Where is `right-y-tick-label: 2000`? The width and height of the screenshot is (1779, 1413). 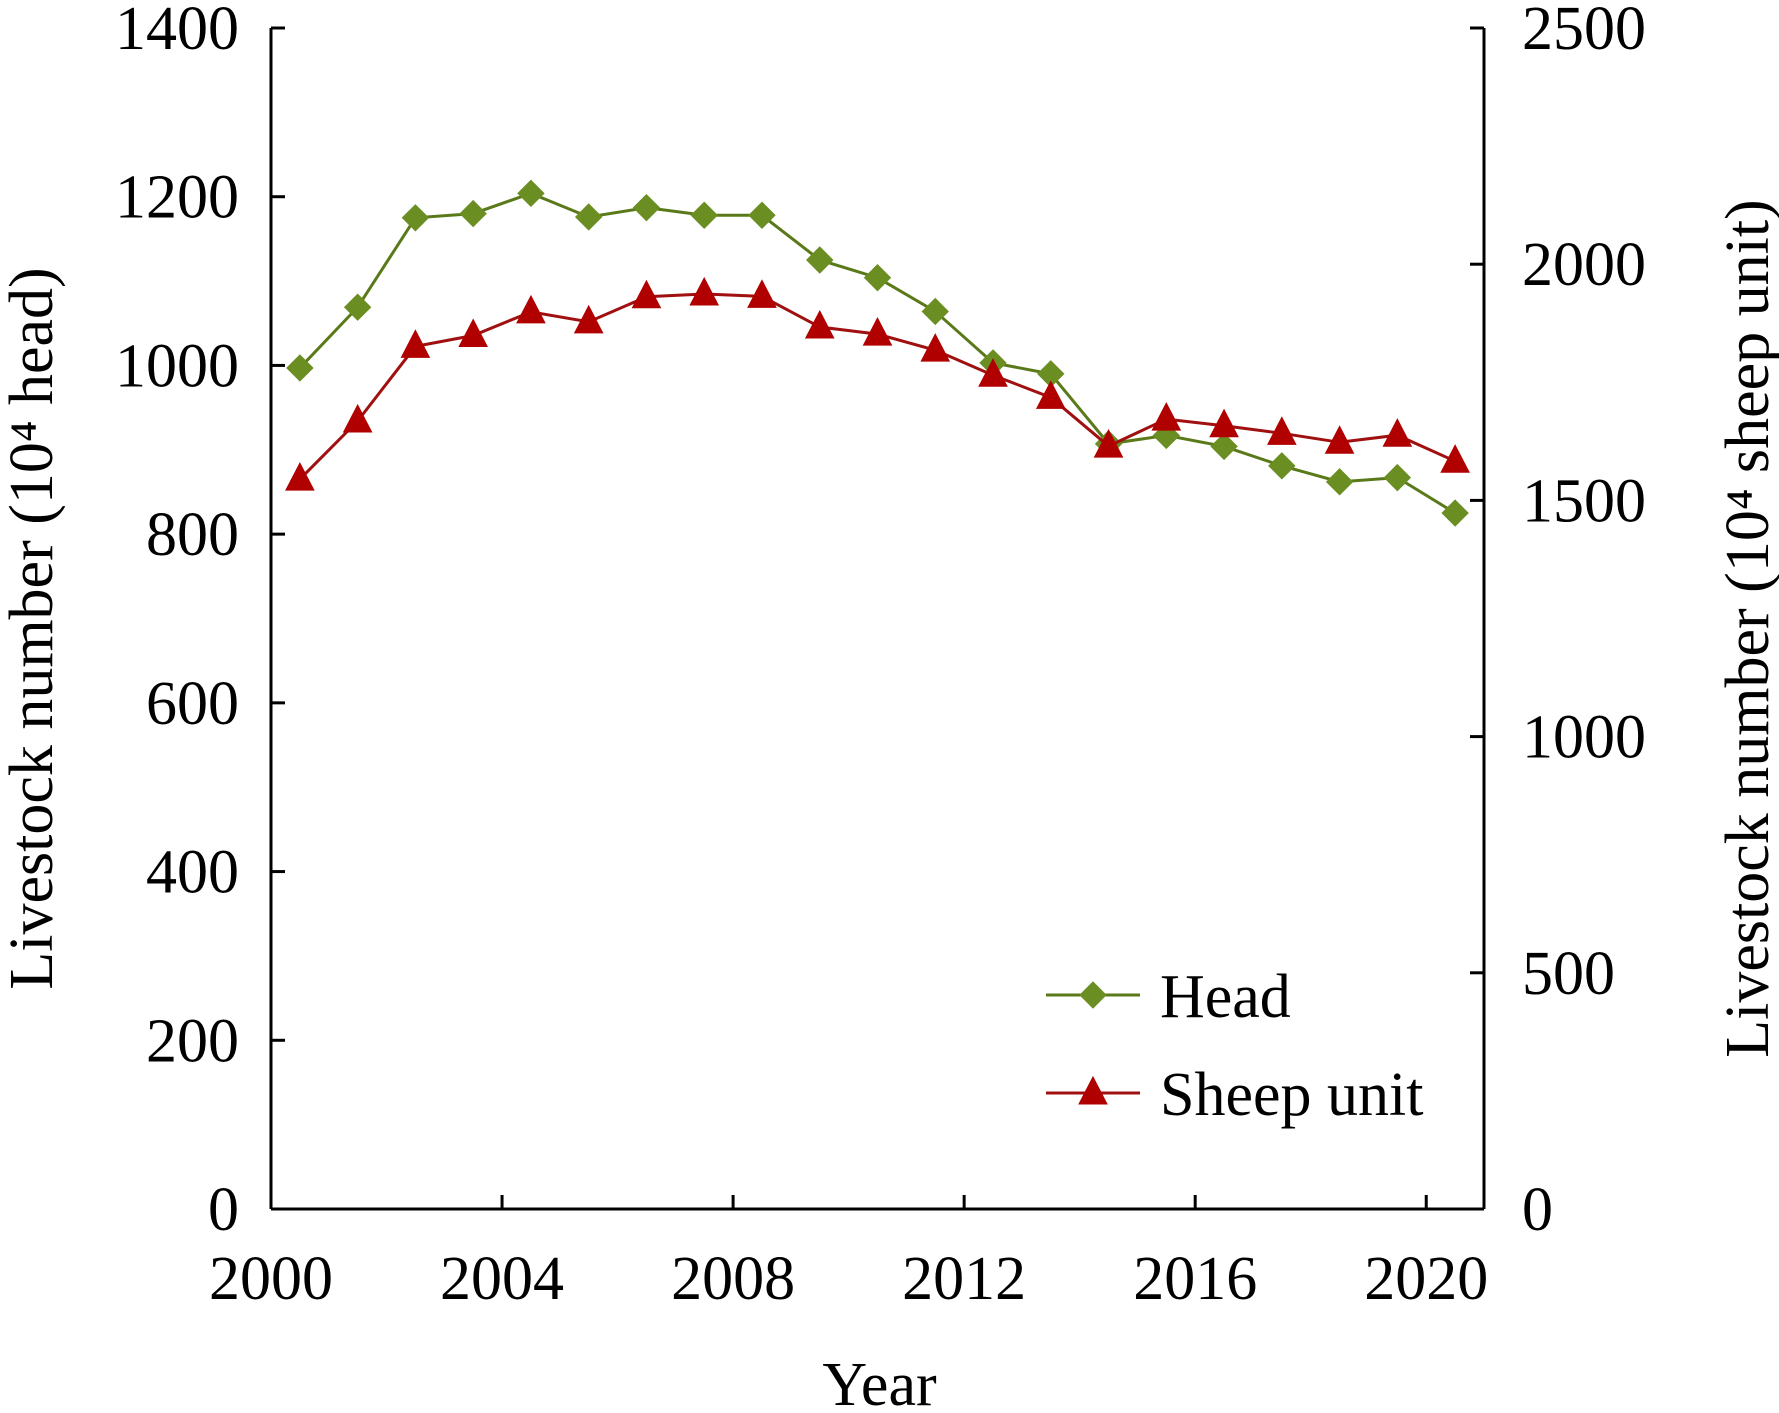
right-y-tick-label: 2000 is located at coordinates (1584, 265).